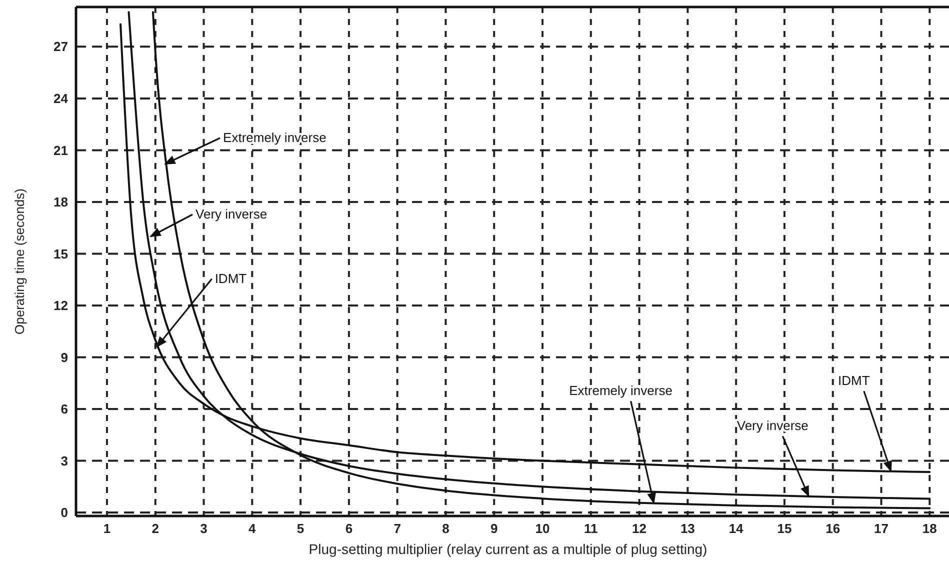 The width and height of the screenshot is (949, 565). I want to click on y-axis-title: Operating time (seconds), so click(19, 261).